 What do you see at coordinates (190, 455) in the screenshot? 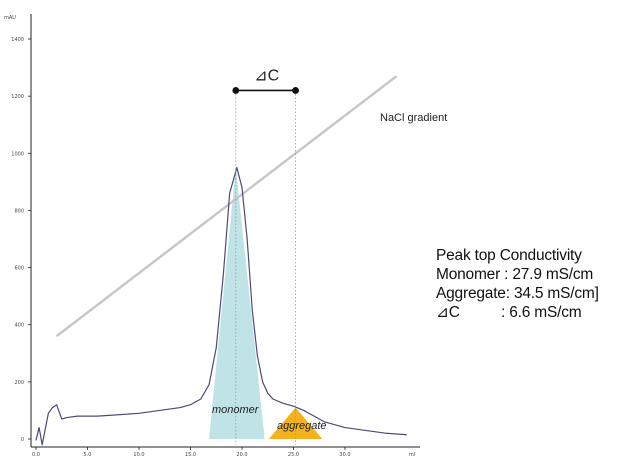
I see `x-tick-label: 15.0` at bounding box center [190, 455].